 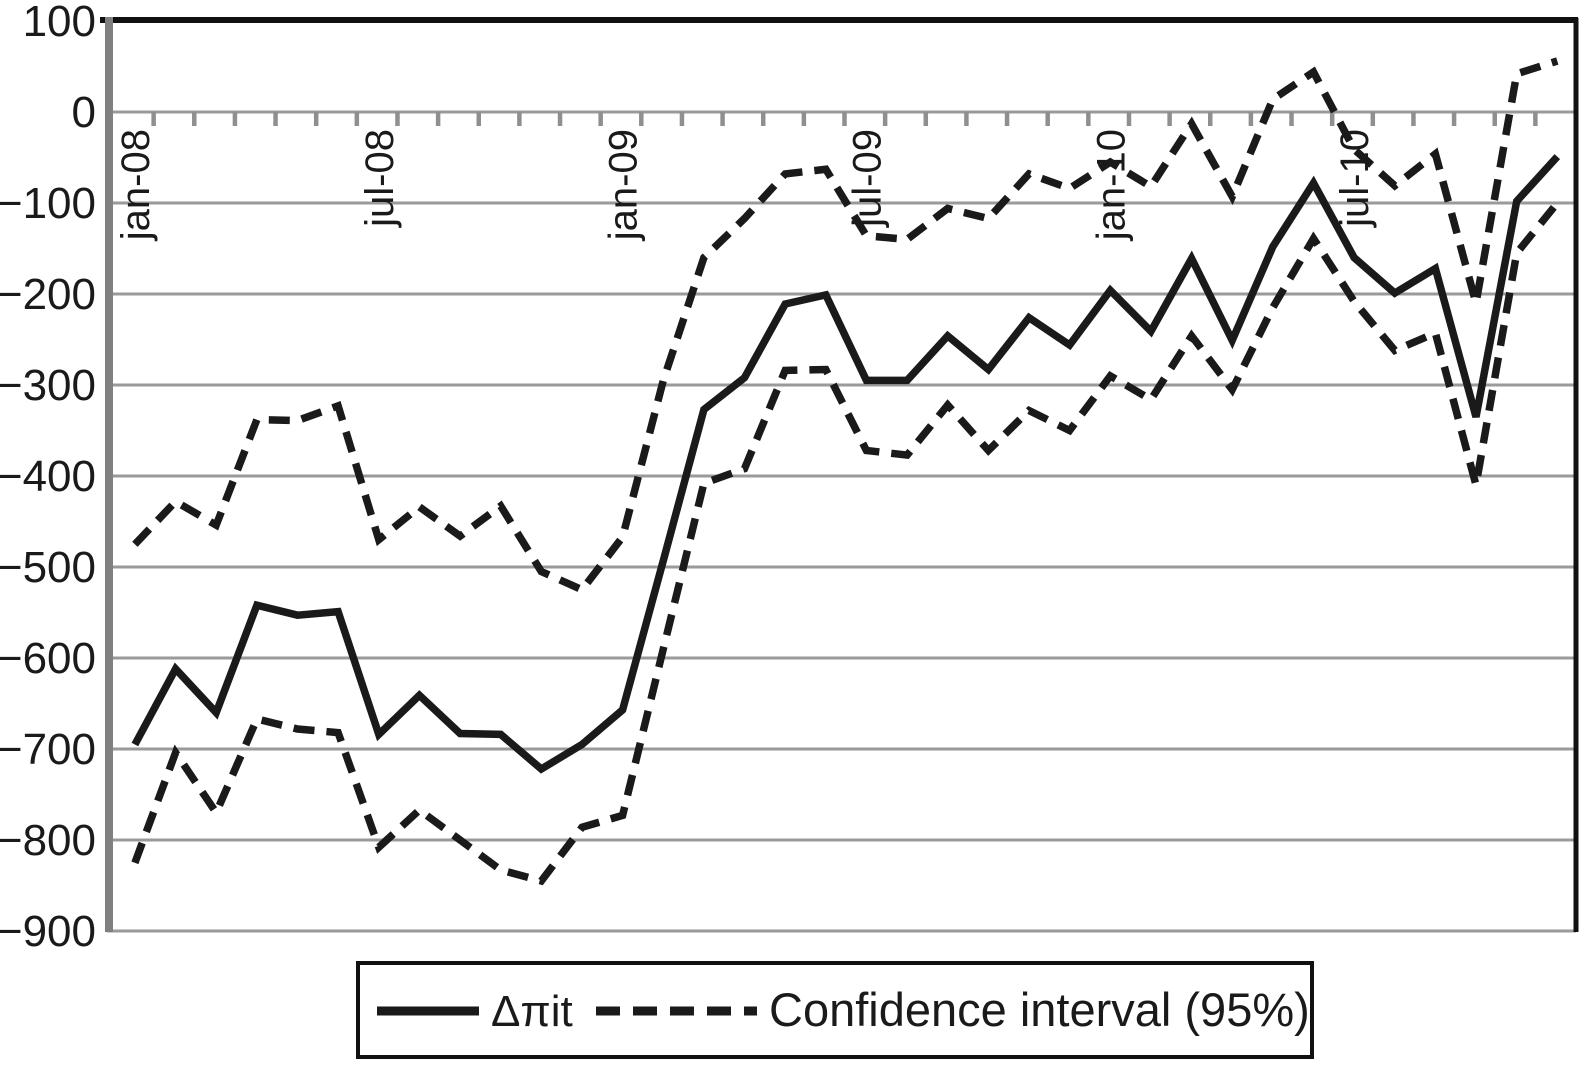 I want to click on x-axis-label: jul-08, so click(x=380, y=178).